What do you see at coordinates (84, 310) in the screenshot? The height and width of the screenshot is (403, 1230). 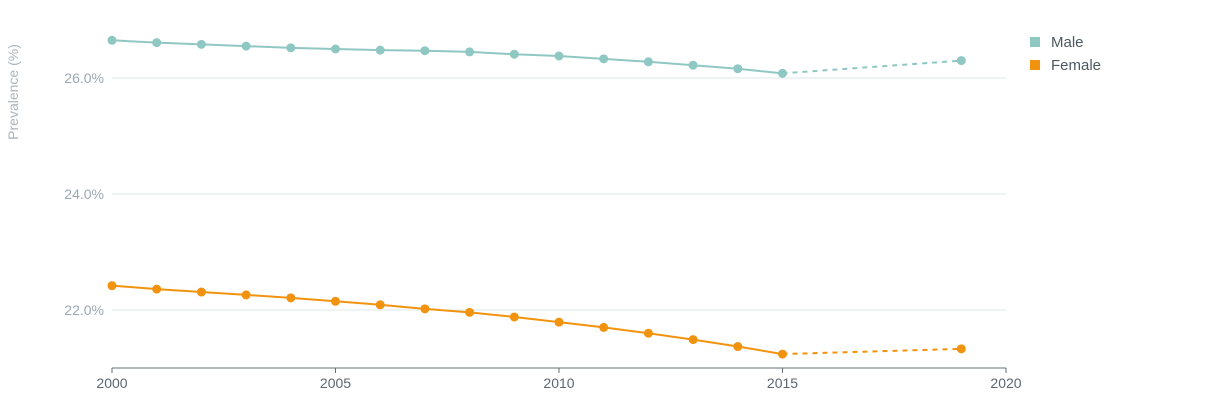 I see `y-tick-label: 22.0%` at bounding box center [84, 310].